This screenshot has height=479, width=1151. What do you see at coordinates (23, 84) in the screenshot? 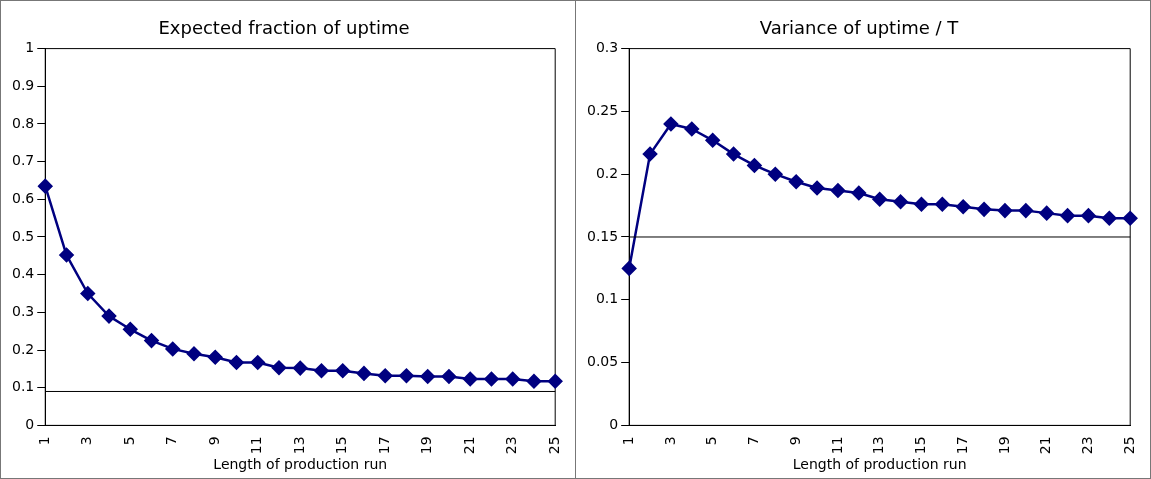
I see `y-tick-label: 0.9` at bounding box center [23, 84].